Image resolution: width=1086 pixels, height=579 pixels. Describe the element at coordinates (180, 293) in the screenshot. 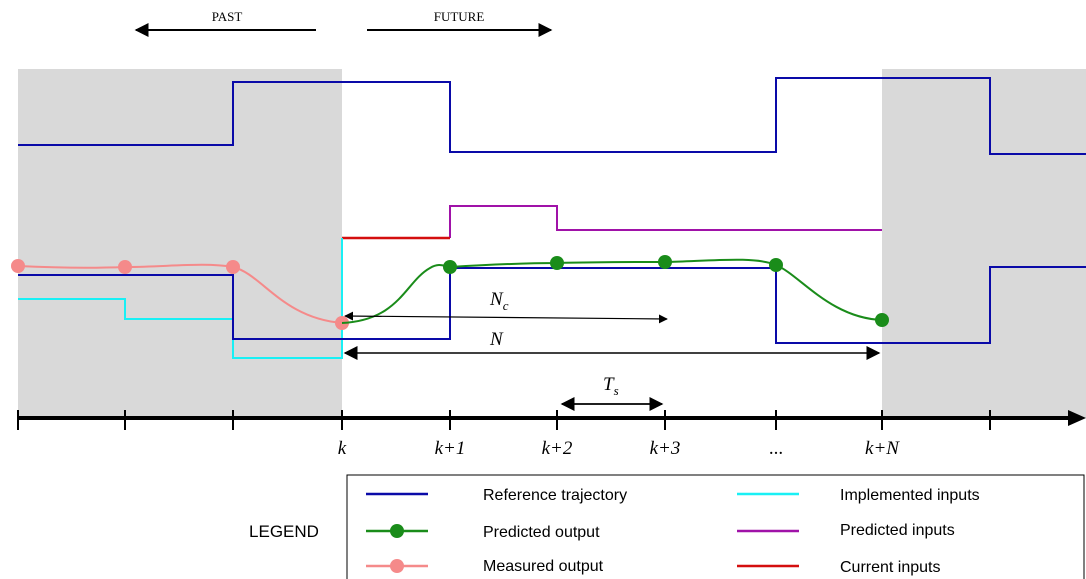

I see `measured-output-curve` at that location.